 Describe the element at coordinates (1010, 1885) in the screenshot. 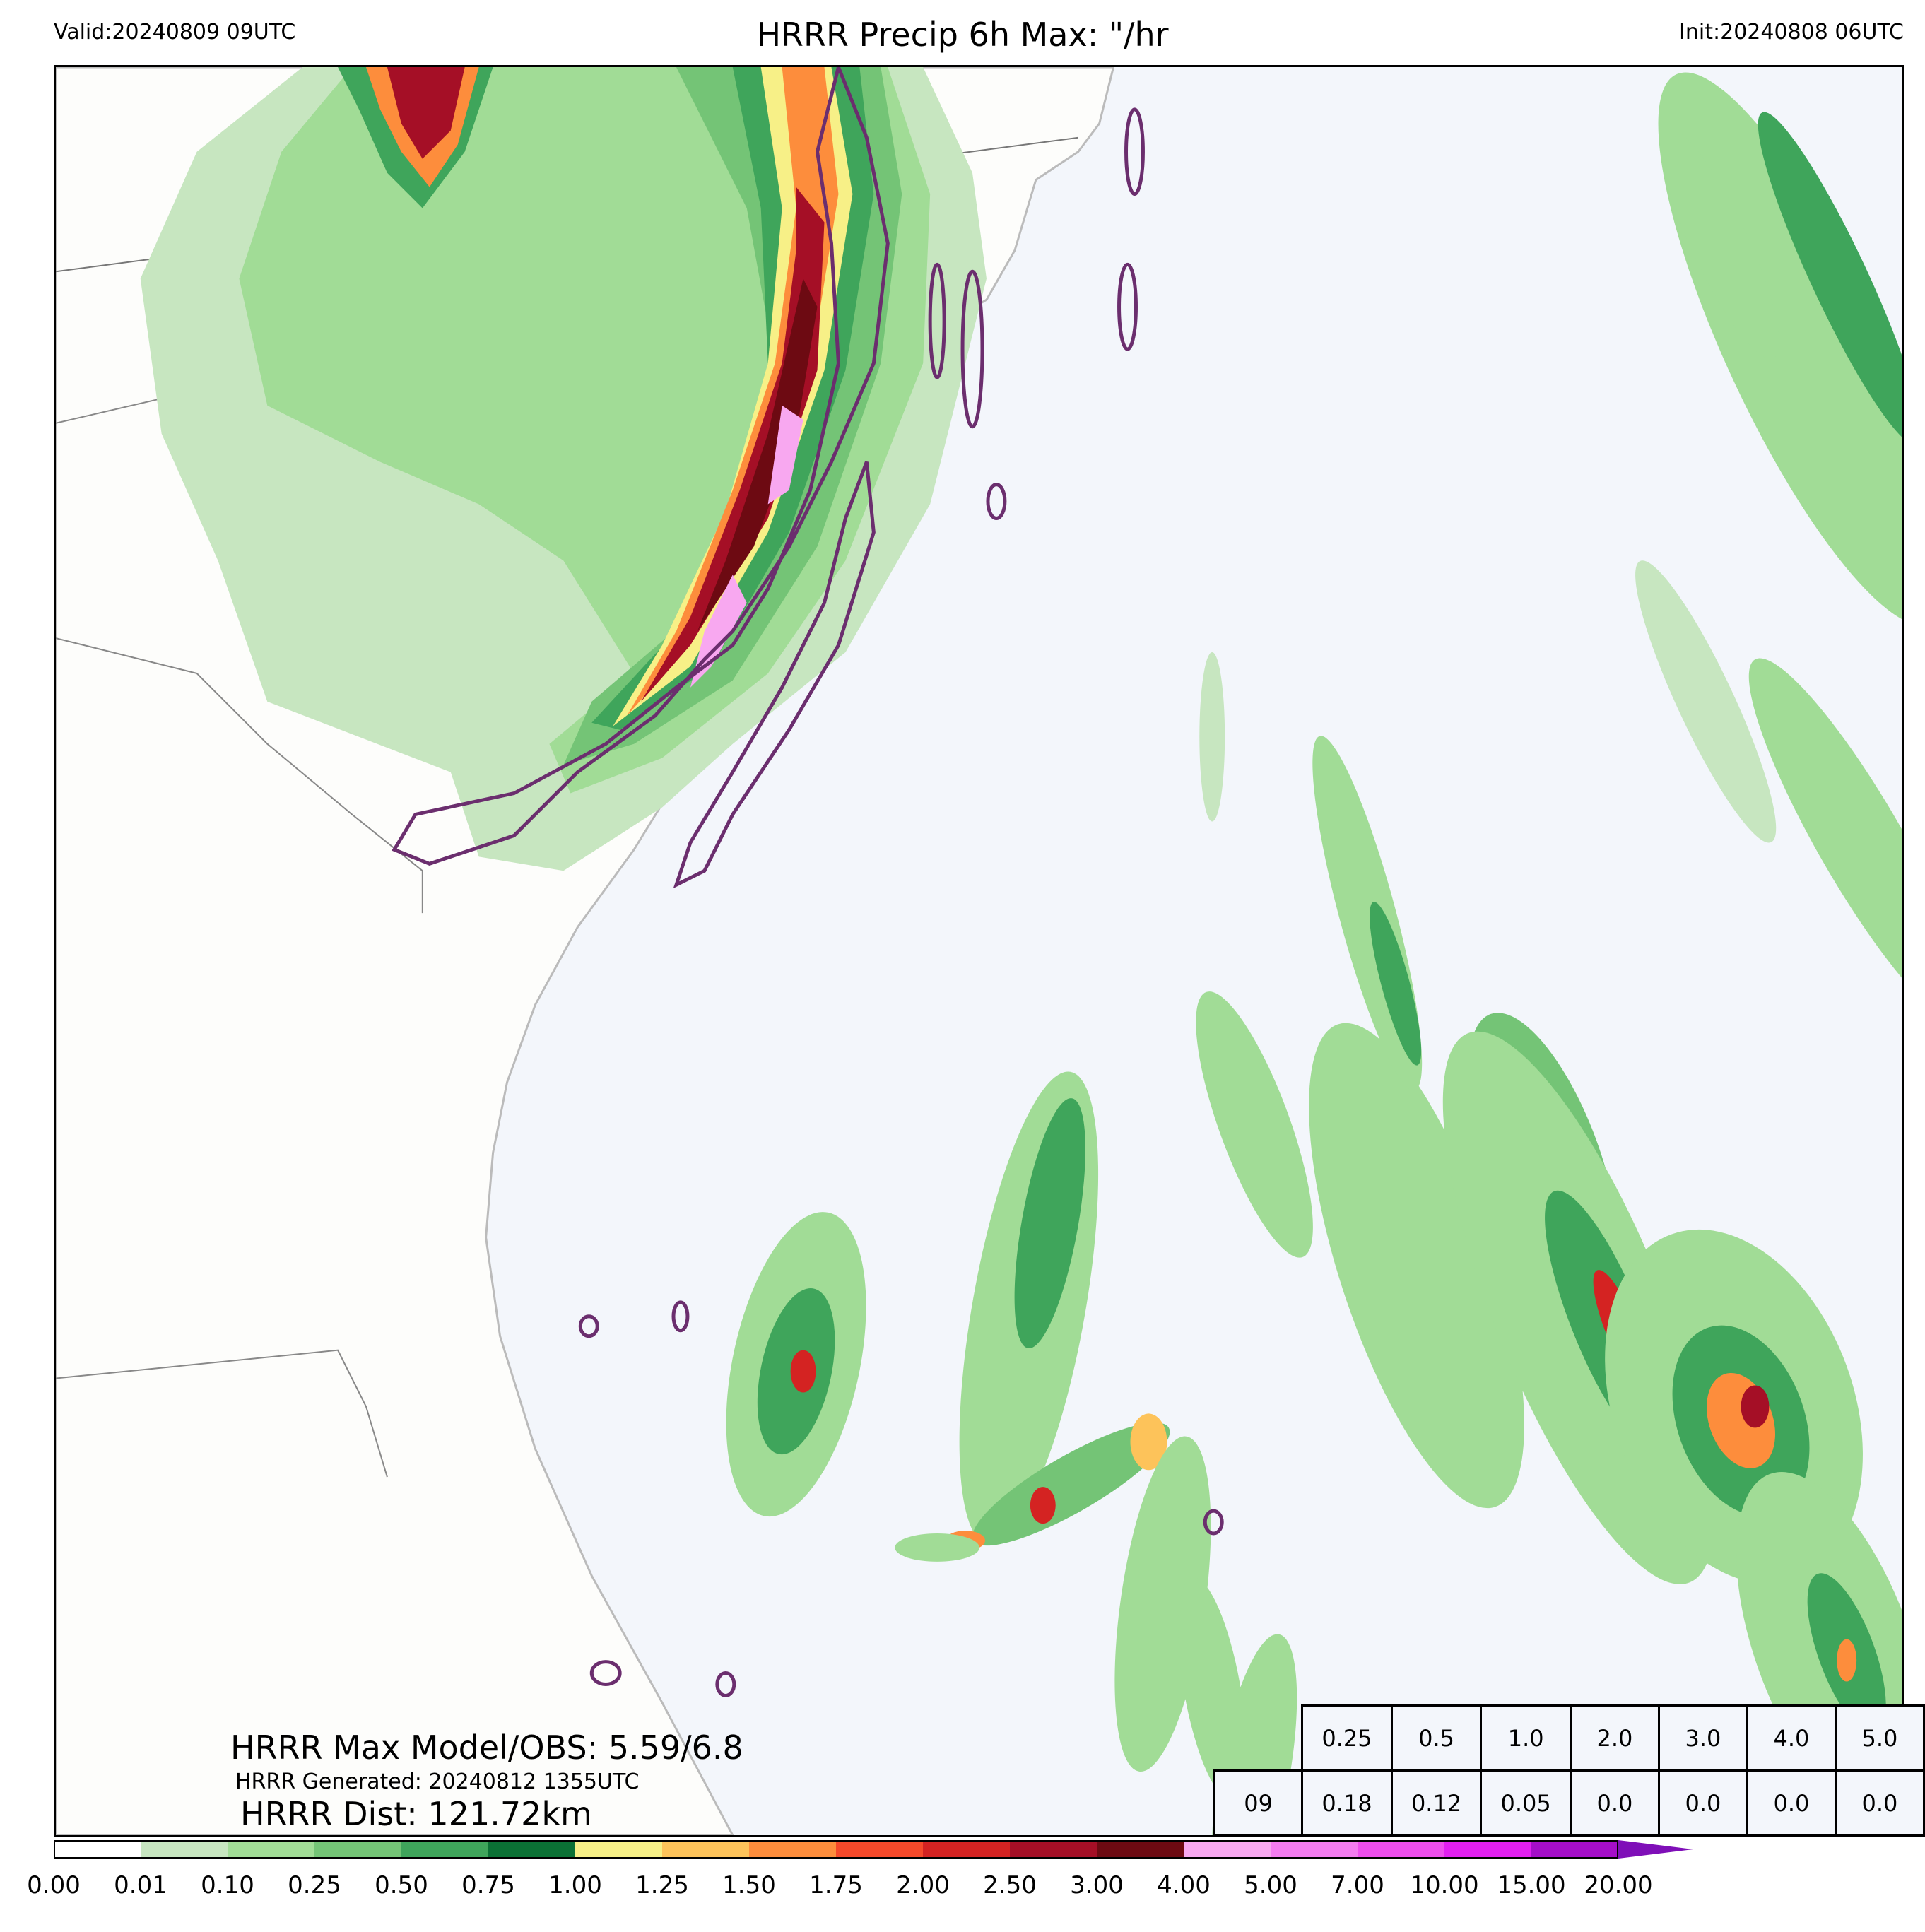

I see `colorbar-tick-label: 2.50` at that location.